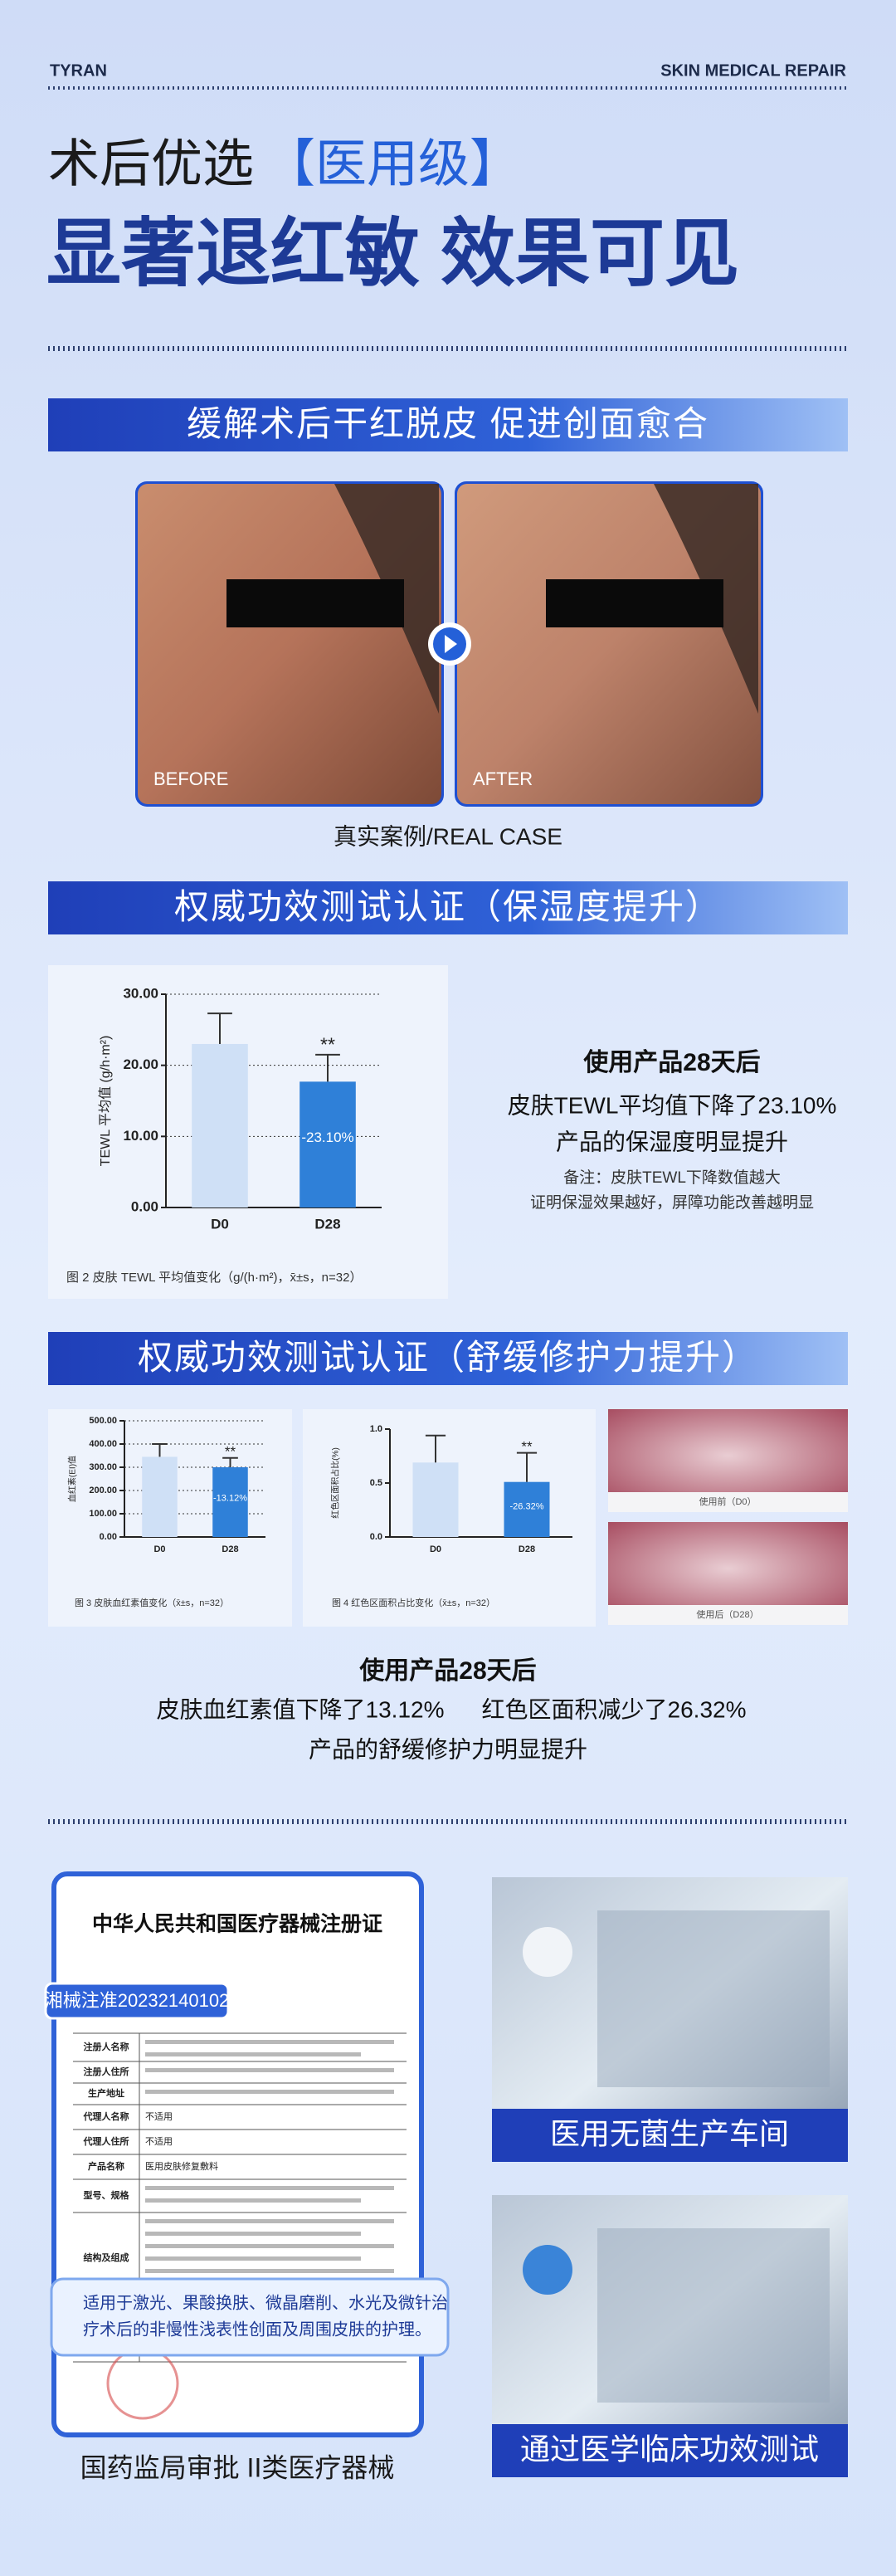 The height and width of the screenshot is (2576, 896). What do you see at coordinates (103, 1444) in the screenshot?
I see `y-tick-label: 400.00` at bounding box center [103, 1444].